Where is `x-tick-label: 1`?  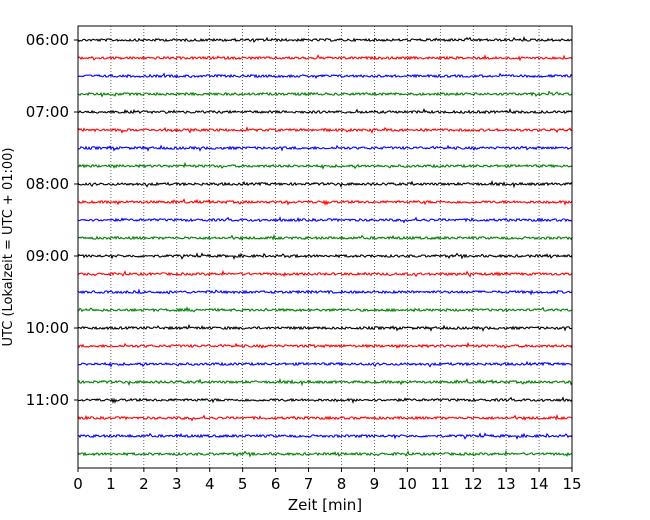 x-tick-label: 1 is located at coordinates (111, 484).